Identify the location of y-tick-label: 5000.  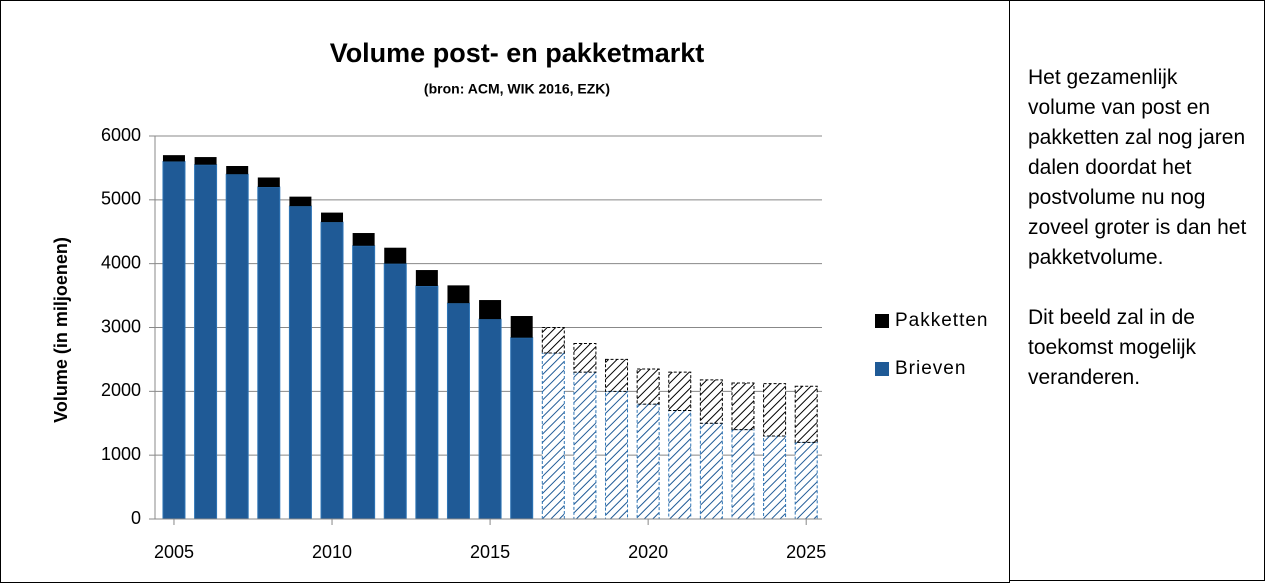
(121, 199).